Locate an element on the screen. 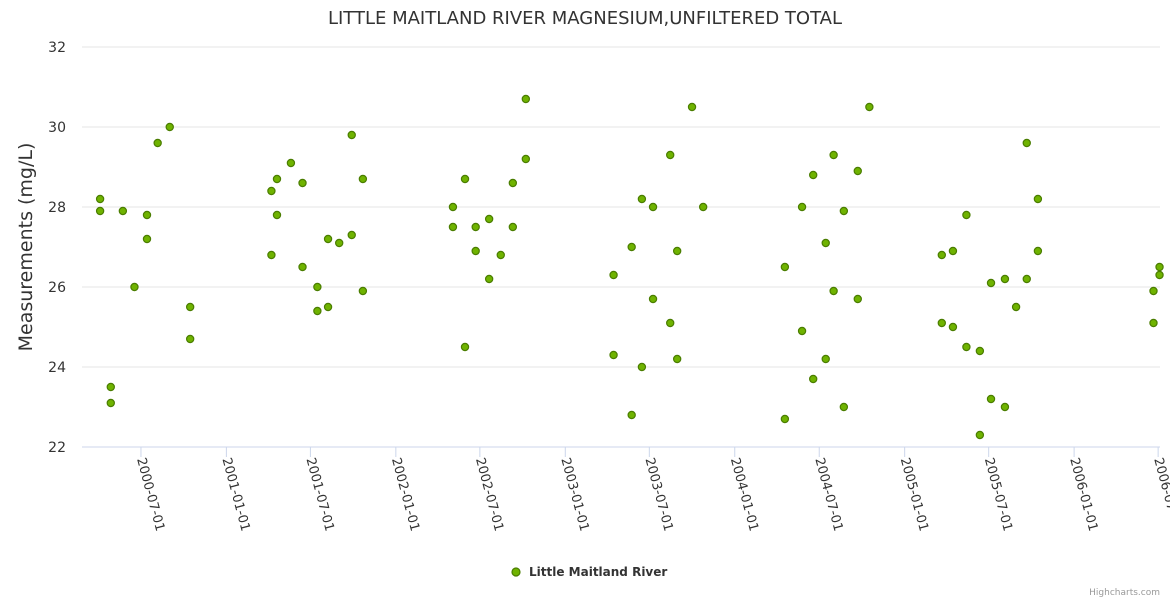 The height and width of the screenshot is (604, 1170). x-tick-label: 2003-01-01 is located at coordinates (574, 494).